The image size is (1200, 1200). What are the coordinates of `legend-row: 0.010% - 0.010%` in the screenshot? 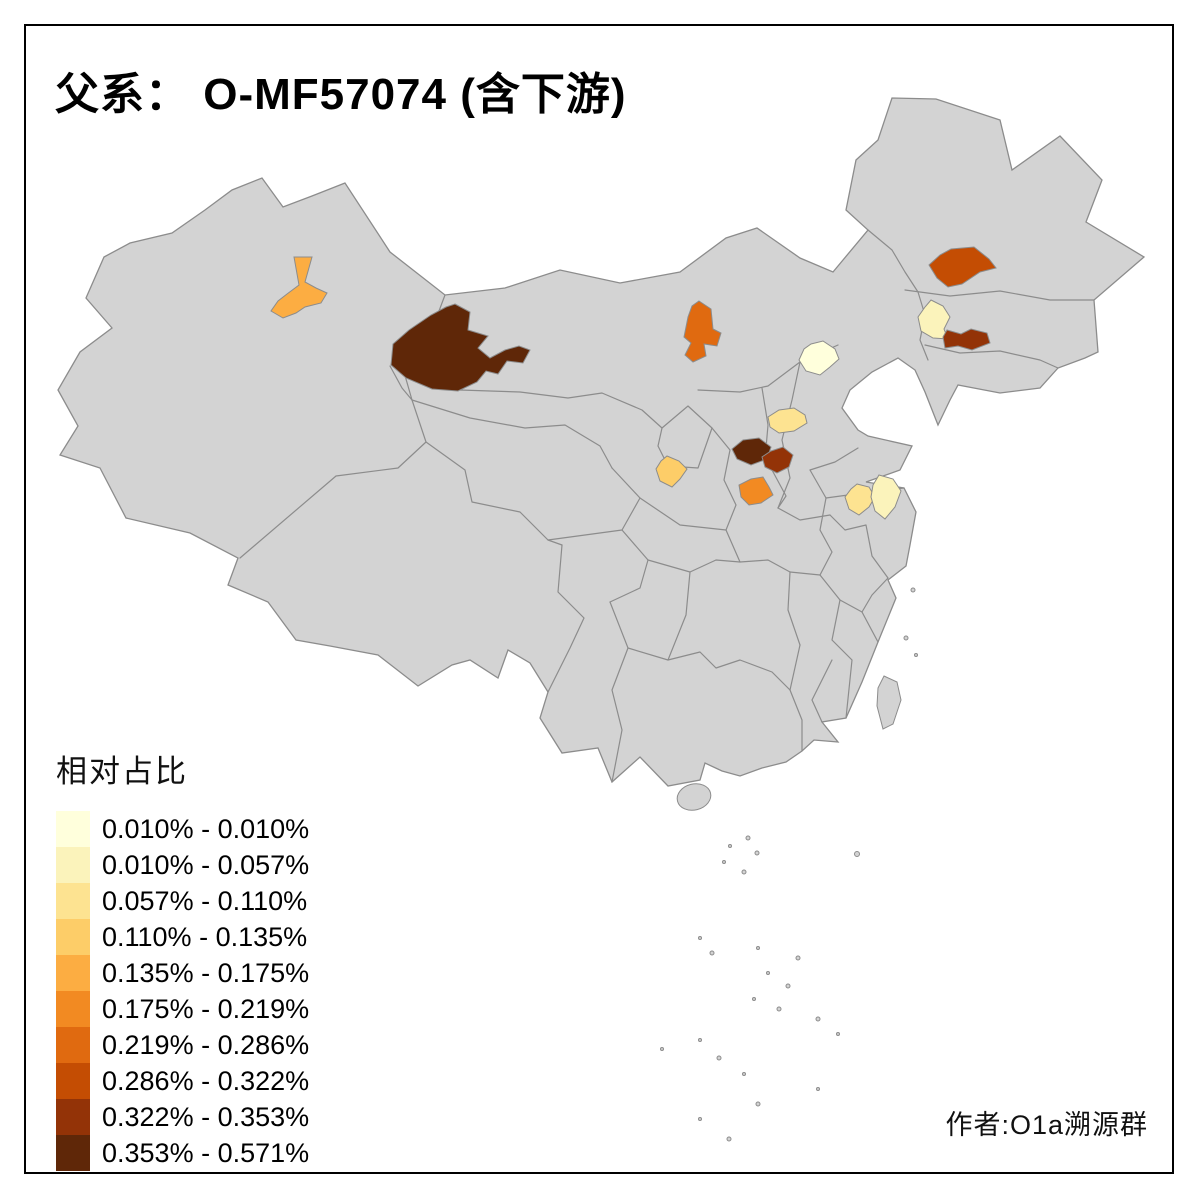 It's located at (182, 829).